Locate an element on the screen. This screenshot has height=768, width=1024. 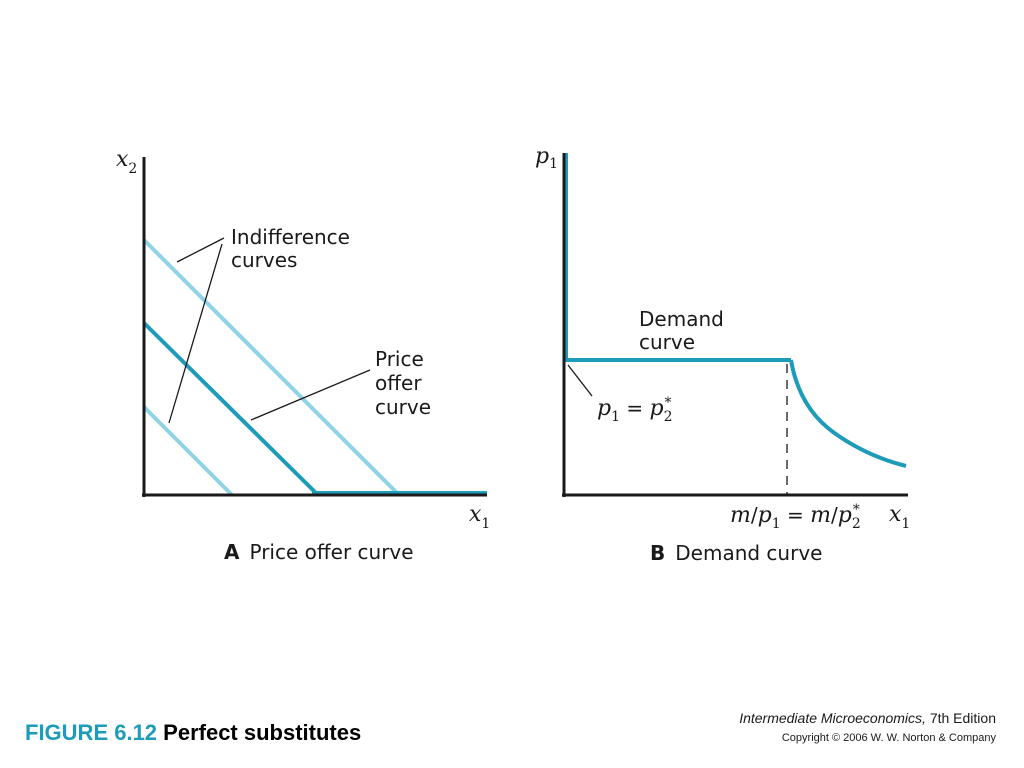
demand-curve-hyperbola is located at coordinates (848, 413).